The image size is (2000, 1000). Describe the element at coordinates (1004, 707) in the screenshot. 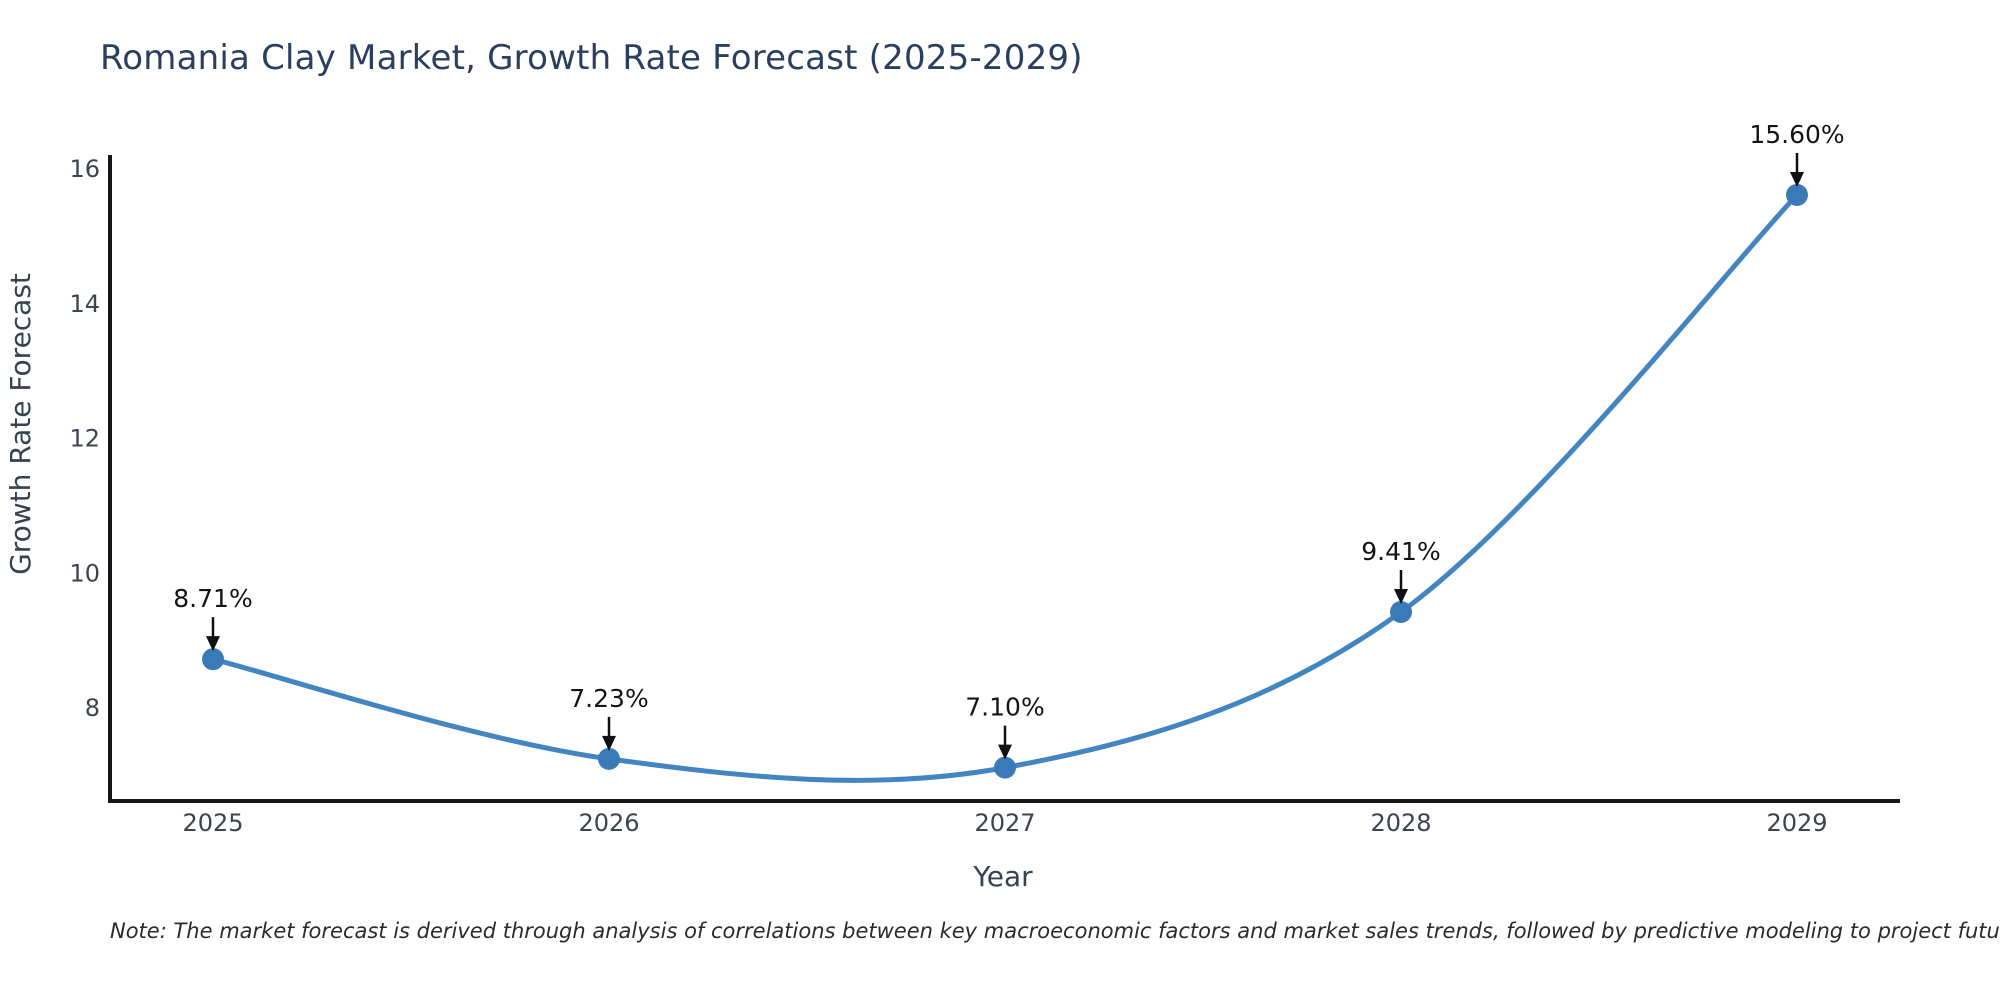

I see `point-value-label: 7.10%` at that location.